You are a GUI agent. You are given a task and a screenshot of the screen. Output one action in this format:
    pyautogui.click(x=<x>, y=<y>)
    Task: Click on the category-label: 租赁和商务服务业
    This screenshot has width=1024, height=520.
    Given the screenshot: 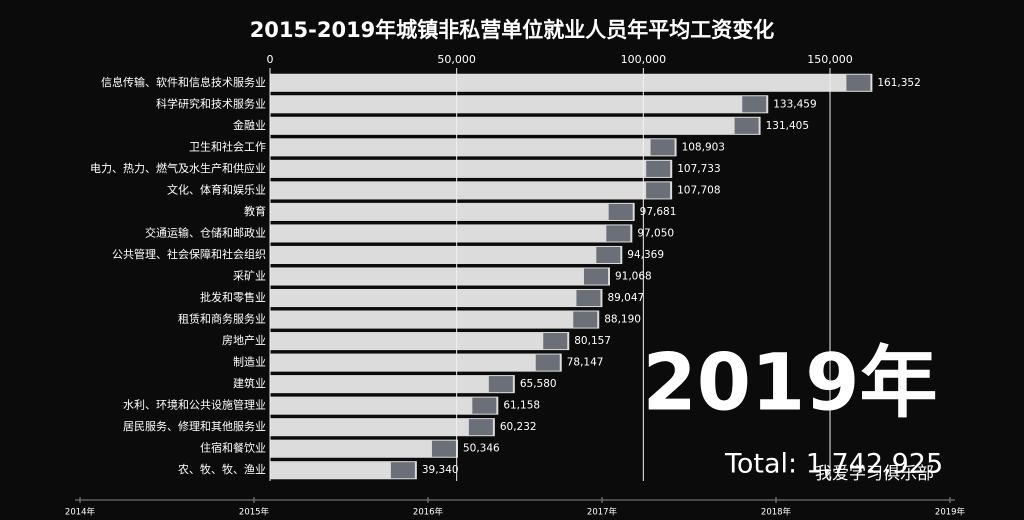 What is the action you would take?
    pyautogui.click(x=222, y=319)
    